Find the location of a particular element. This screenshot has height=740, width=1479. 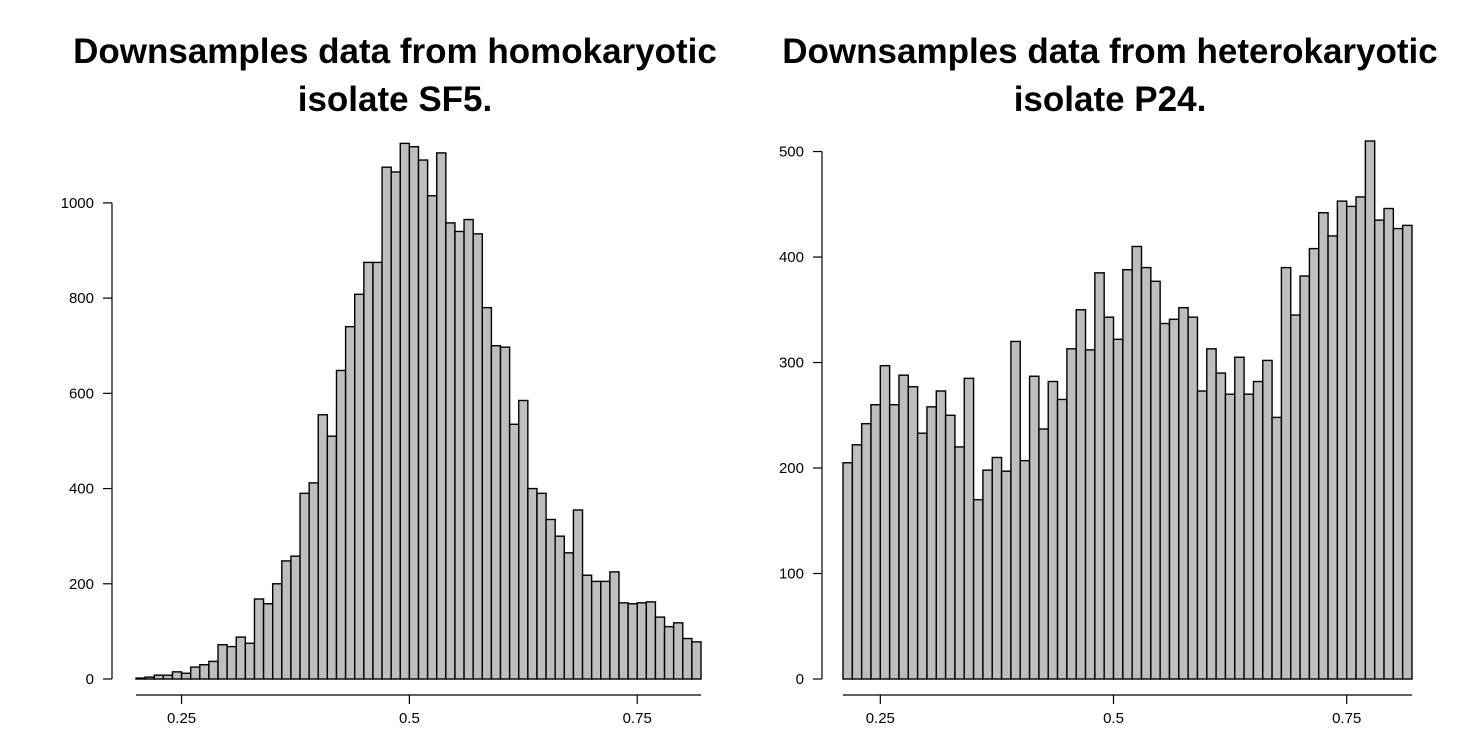

y-axis: 0 200 400 600 800 1000 is located at coordinates (87, 441).